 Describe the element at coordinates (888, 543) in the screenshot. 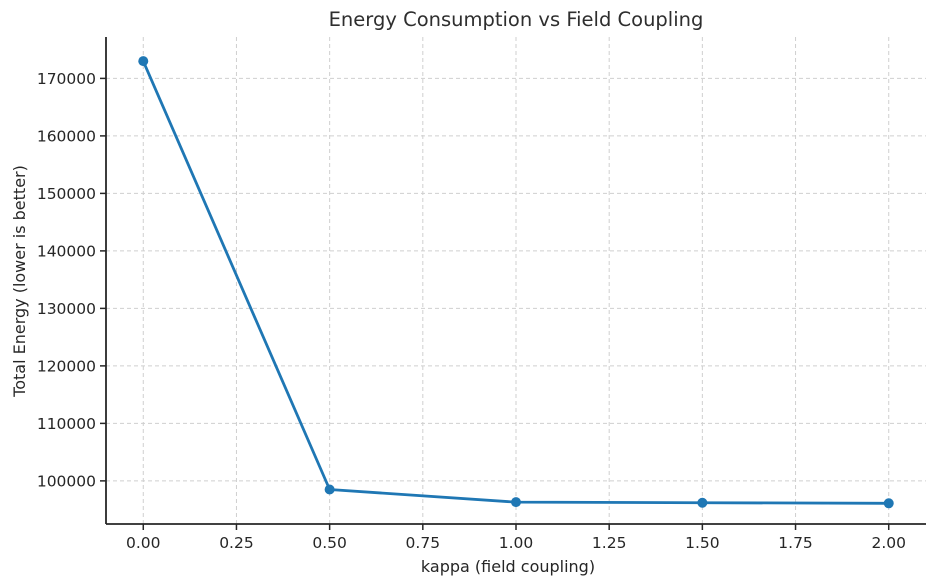

I see `x-tick-label: 2.00` at that location.